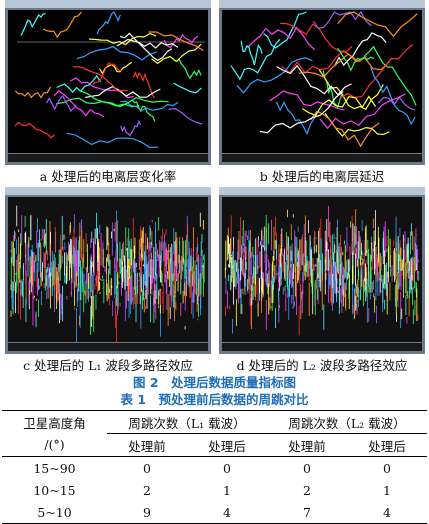 The width and height of the screenshot is (429, 524). I want to click on figure-title: 图 2 处理后数据质量指标图, so click(214, 382).